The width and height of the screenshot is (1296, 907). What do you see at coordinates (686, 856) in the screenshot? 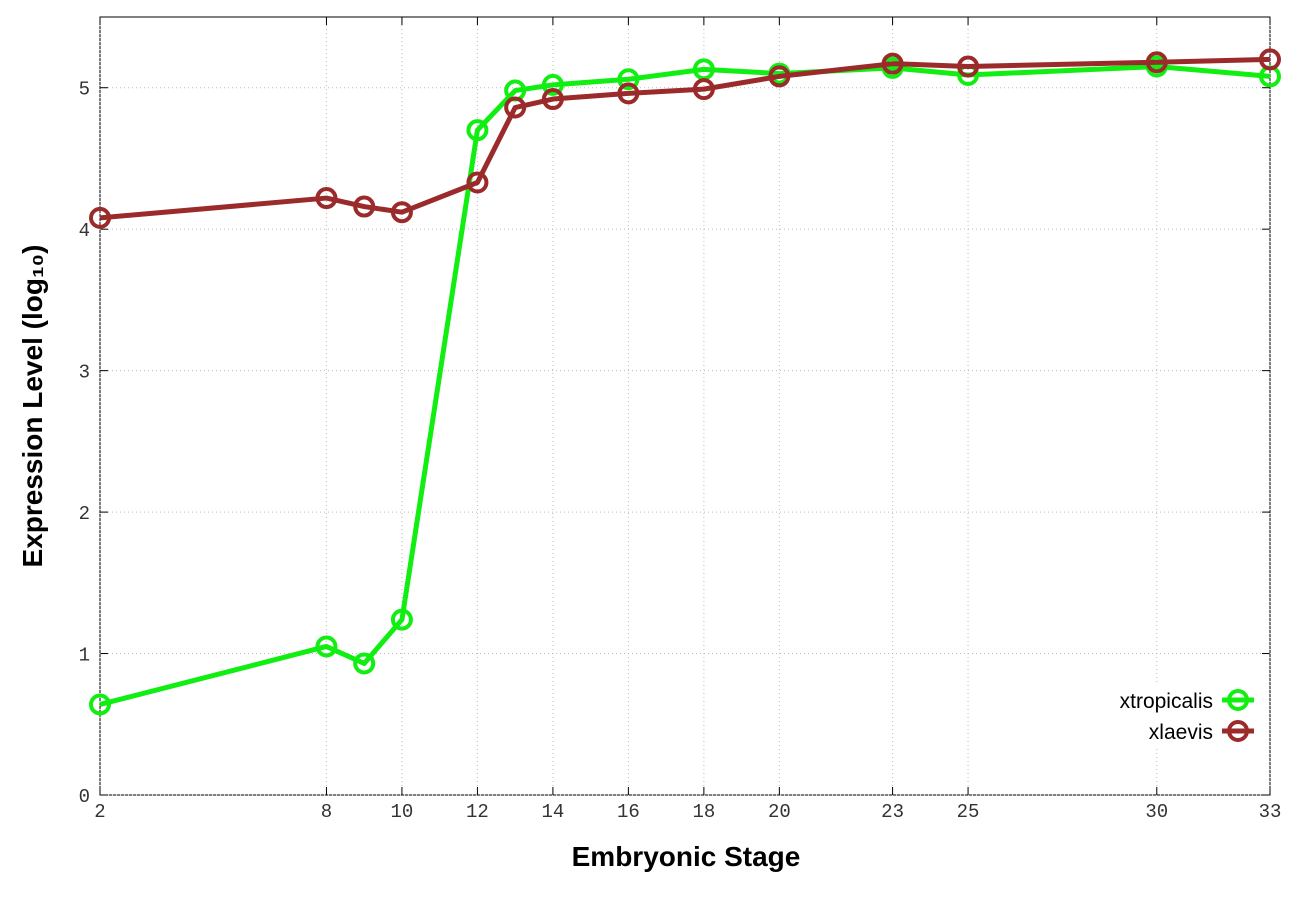
I see `x-axis-title: Embryonic Stage` at bounding box center [686, 856].